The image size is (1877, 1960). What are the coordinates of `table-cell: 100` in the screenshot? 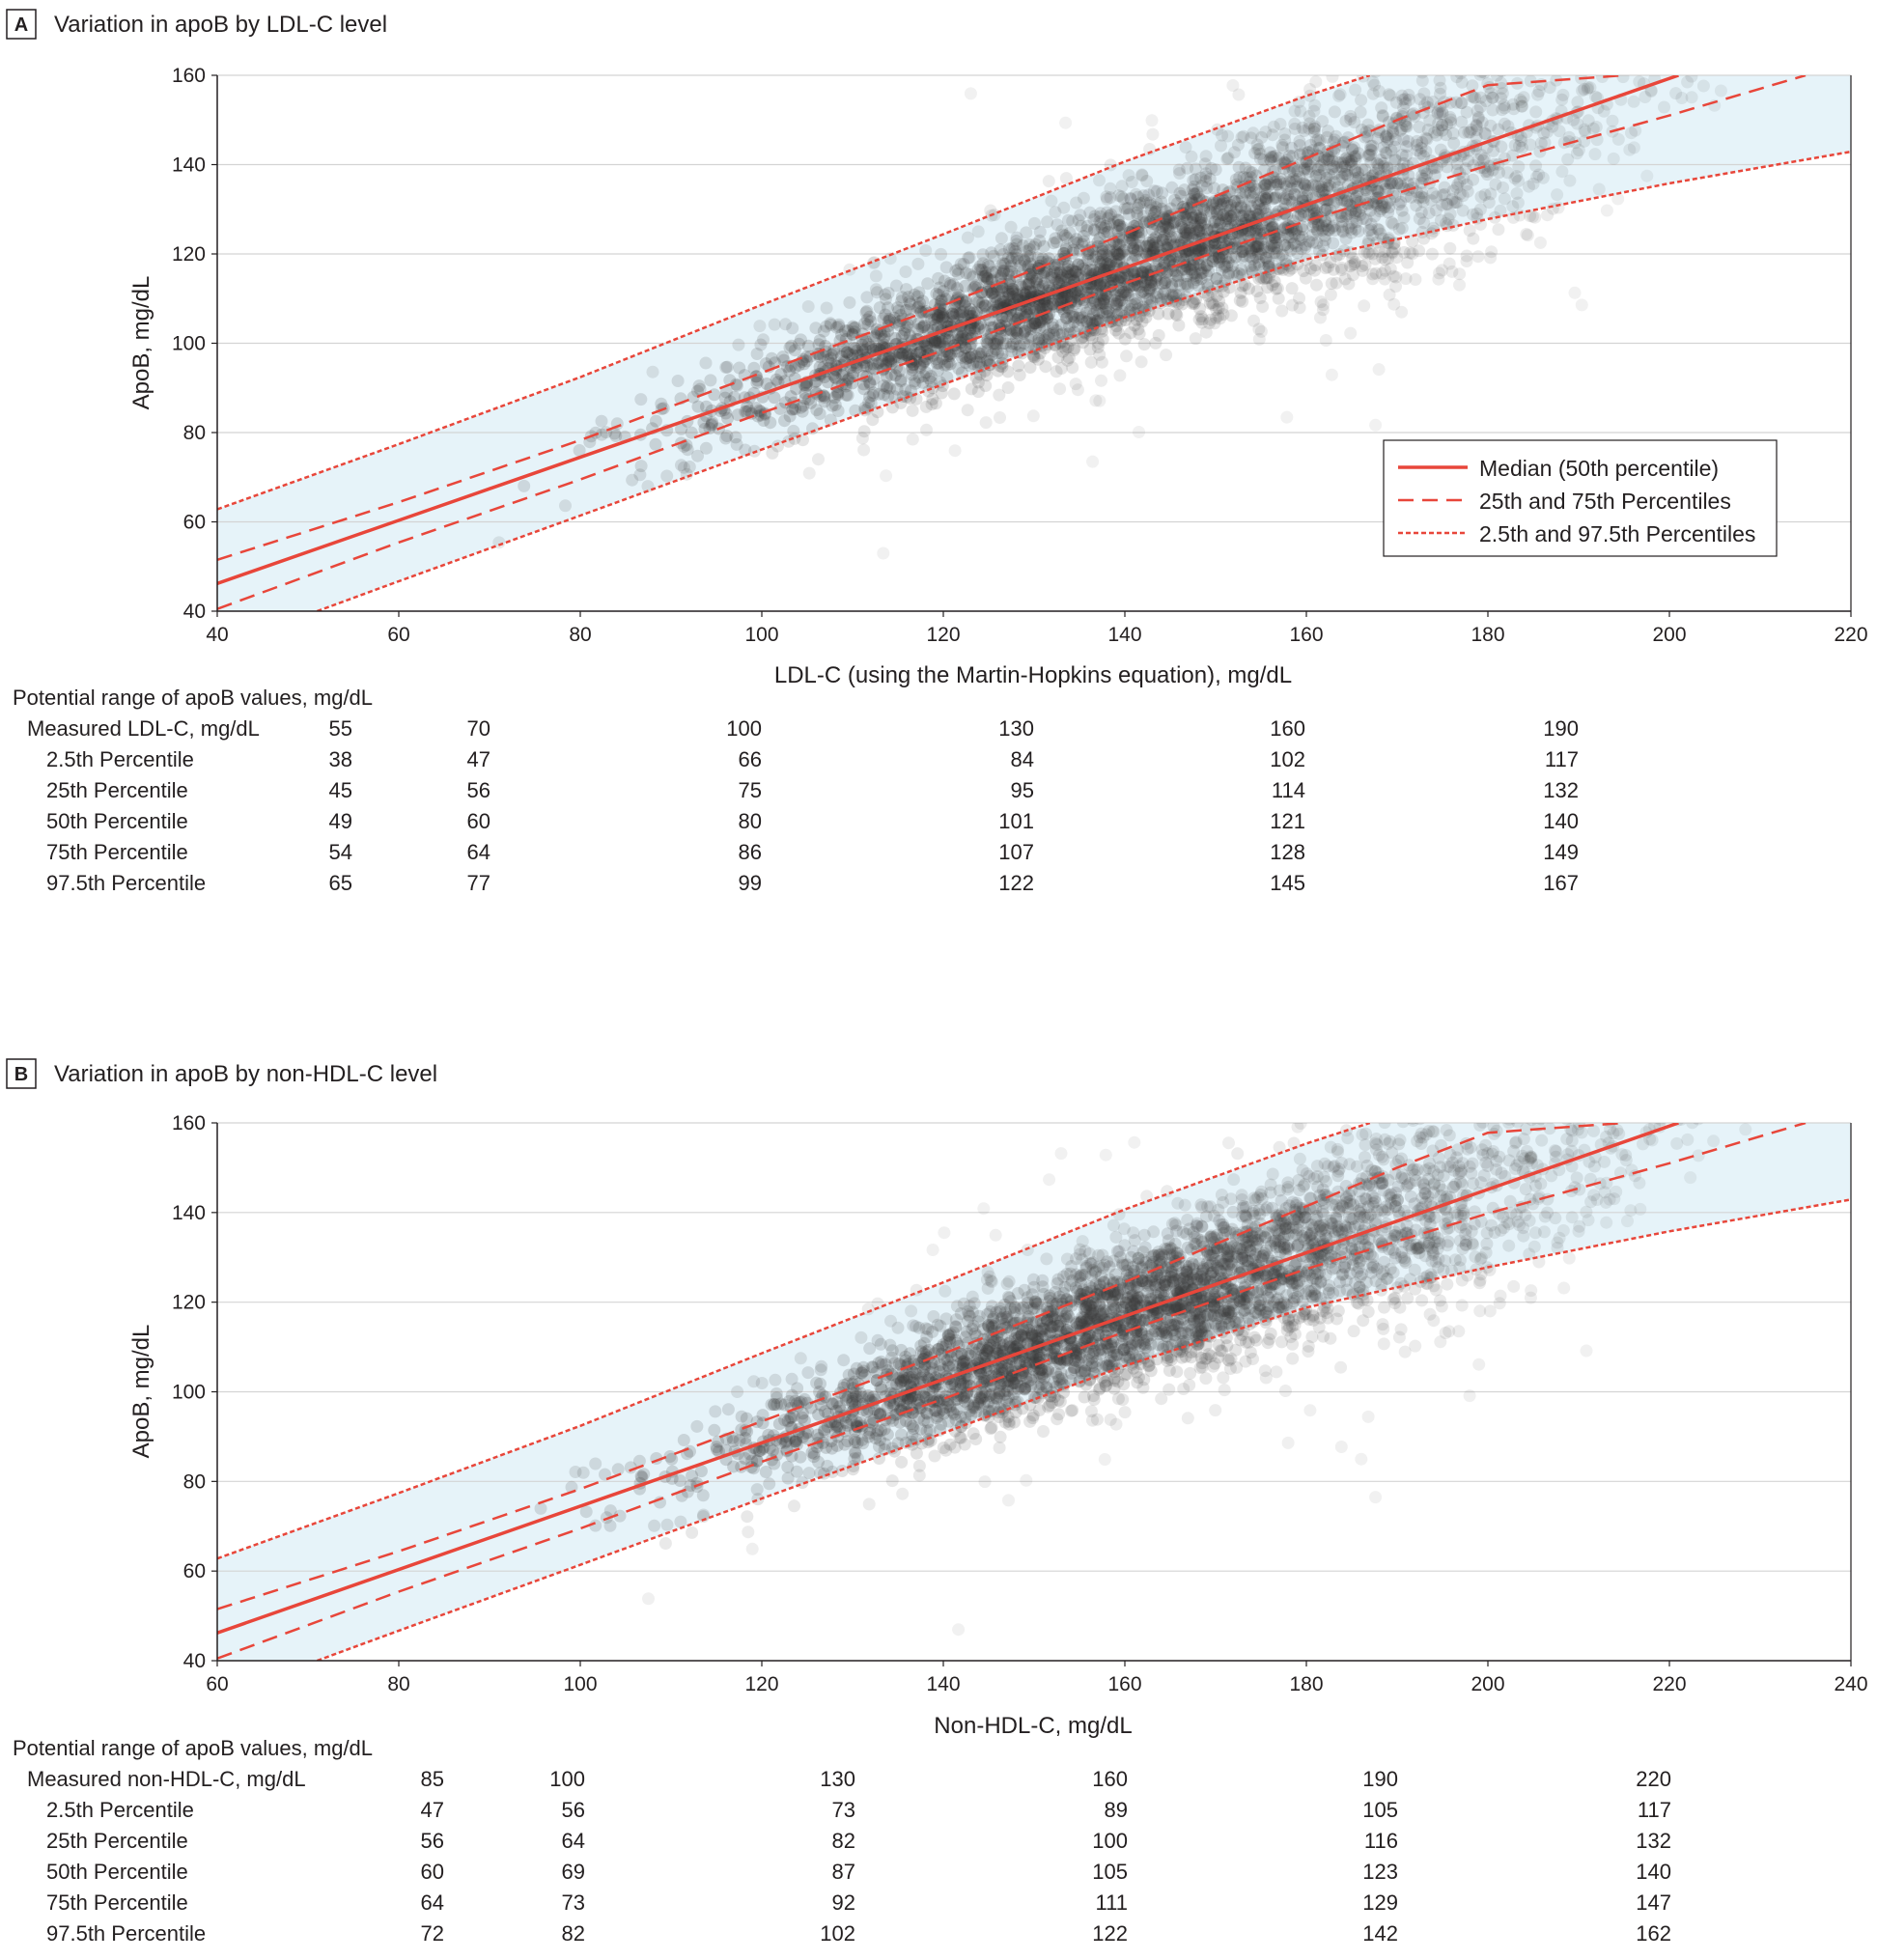 It's located at (744, 729).